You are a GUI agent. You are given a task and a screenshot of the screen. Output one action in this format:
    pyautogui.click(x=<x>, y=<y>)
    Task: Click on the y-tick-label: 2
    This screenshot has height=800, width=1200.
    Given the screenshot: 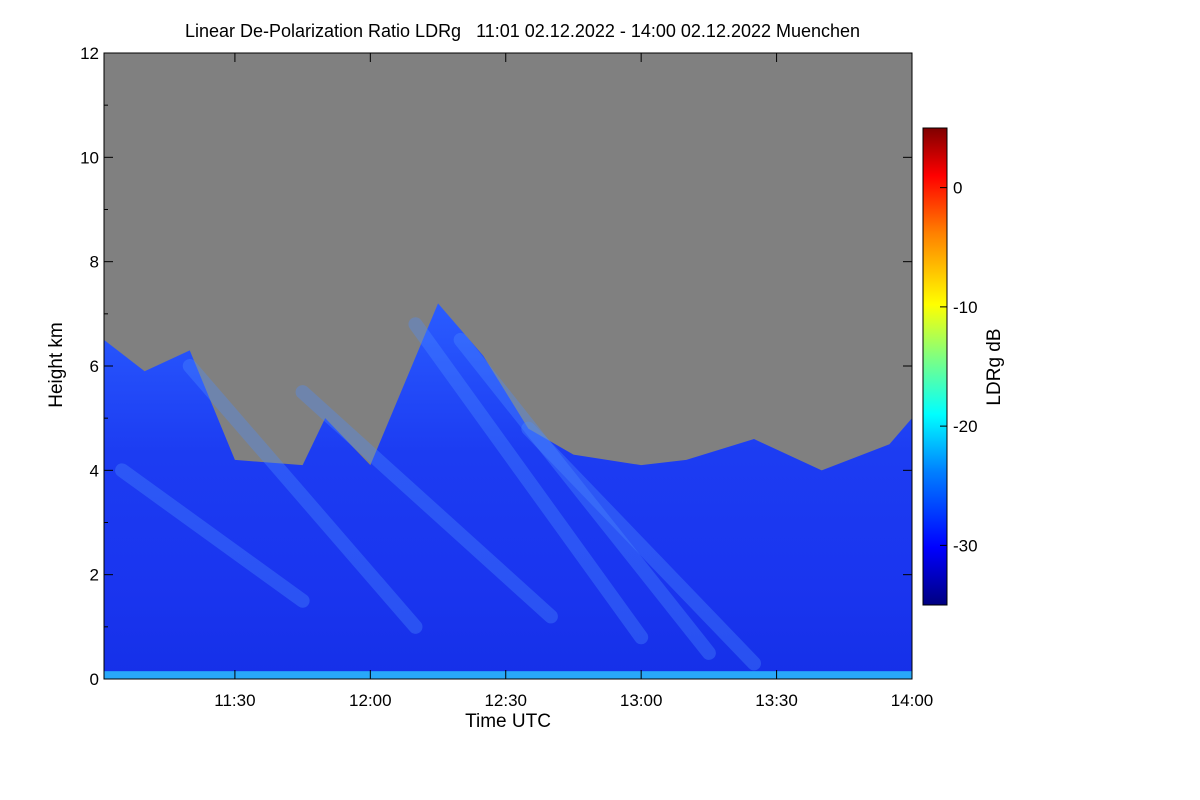 What is the action you would take?
    pyautogui.click(x=94, y=575)
    